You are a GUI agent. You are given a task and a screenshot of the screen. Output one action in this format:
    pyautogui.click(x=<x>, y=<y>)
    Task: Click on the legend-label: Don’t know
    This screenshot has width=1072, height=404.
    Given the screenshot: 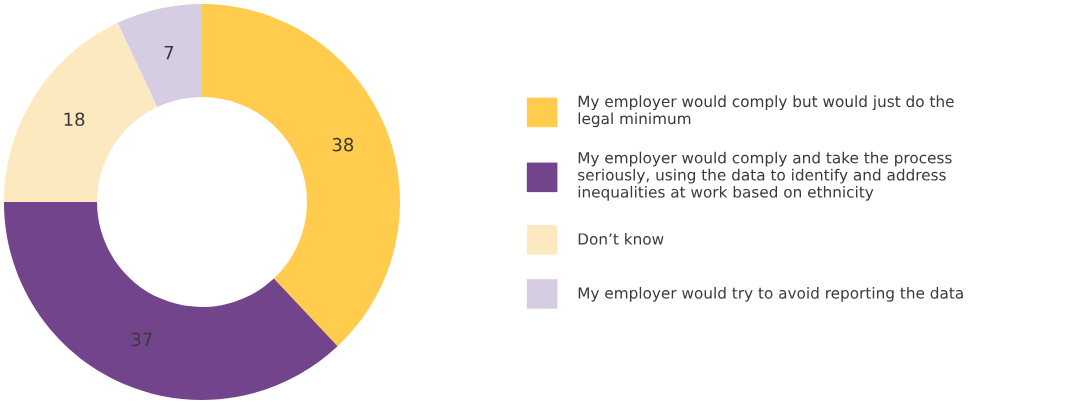 What is the action you would take?
    pyautogui.click(x=621, y=238)
    